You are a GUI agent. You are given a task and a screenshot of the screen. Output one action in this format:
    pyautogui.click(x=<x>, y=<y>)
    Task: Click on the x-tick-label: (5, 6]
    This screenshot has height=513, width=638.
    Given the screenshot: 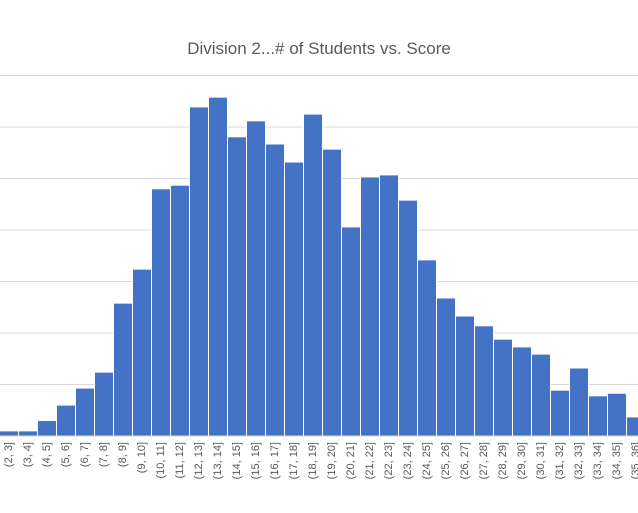 What is the action you would take?
    pyautogui.click(x=66, y=454)
    